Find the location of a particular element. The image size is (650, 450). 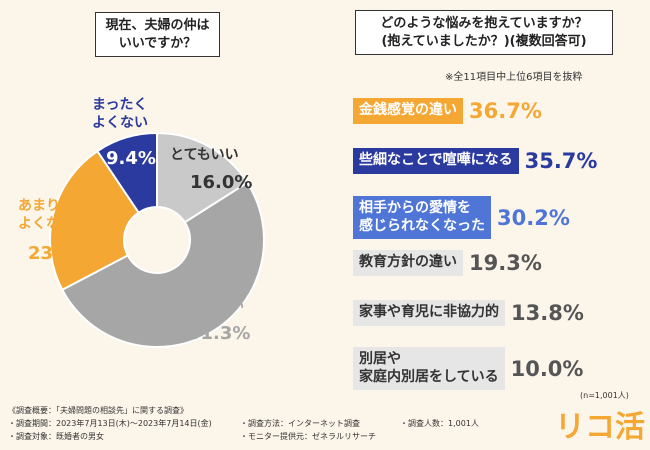

bar-row: 些細なことで喧嘩になる 35.7% is located at coordinates (475, 161).